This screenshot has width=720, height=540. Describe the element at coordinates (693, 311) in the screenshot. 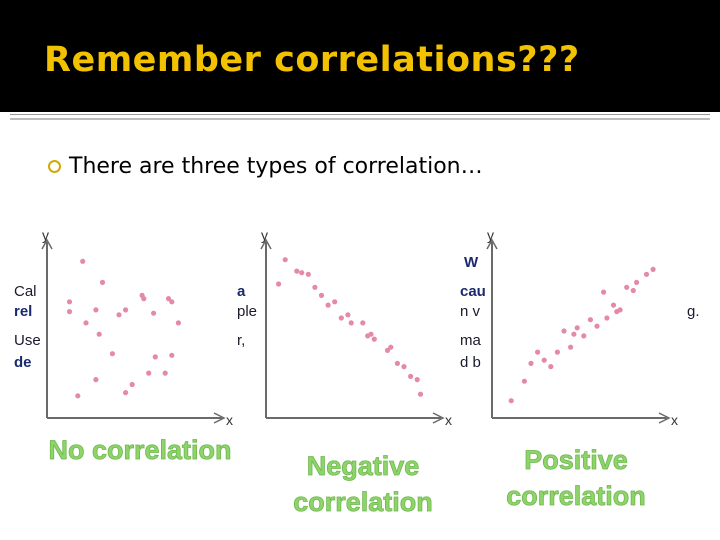

I see `background-fragment: g.` at that location.